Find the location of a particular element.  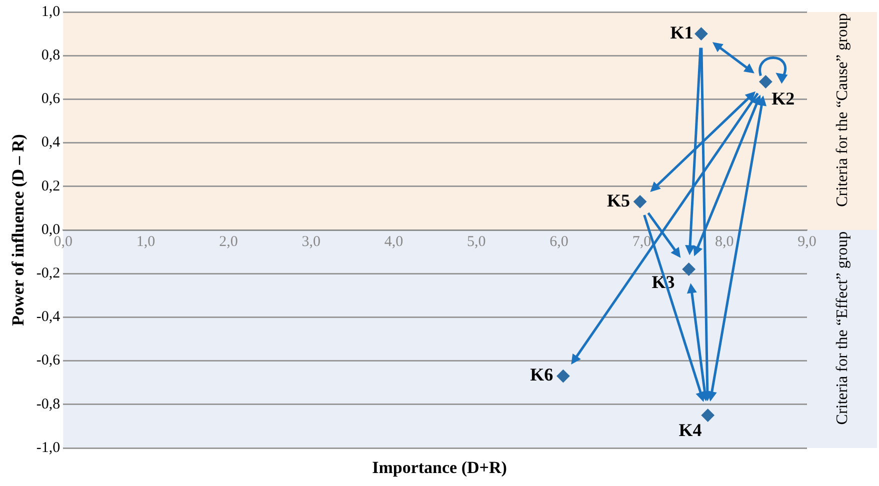

y-tick-label: 1,0 is located at coordinates (50, 12).